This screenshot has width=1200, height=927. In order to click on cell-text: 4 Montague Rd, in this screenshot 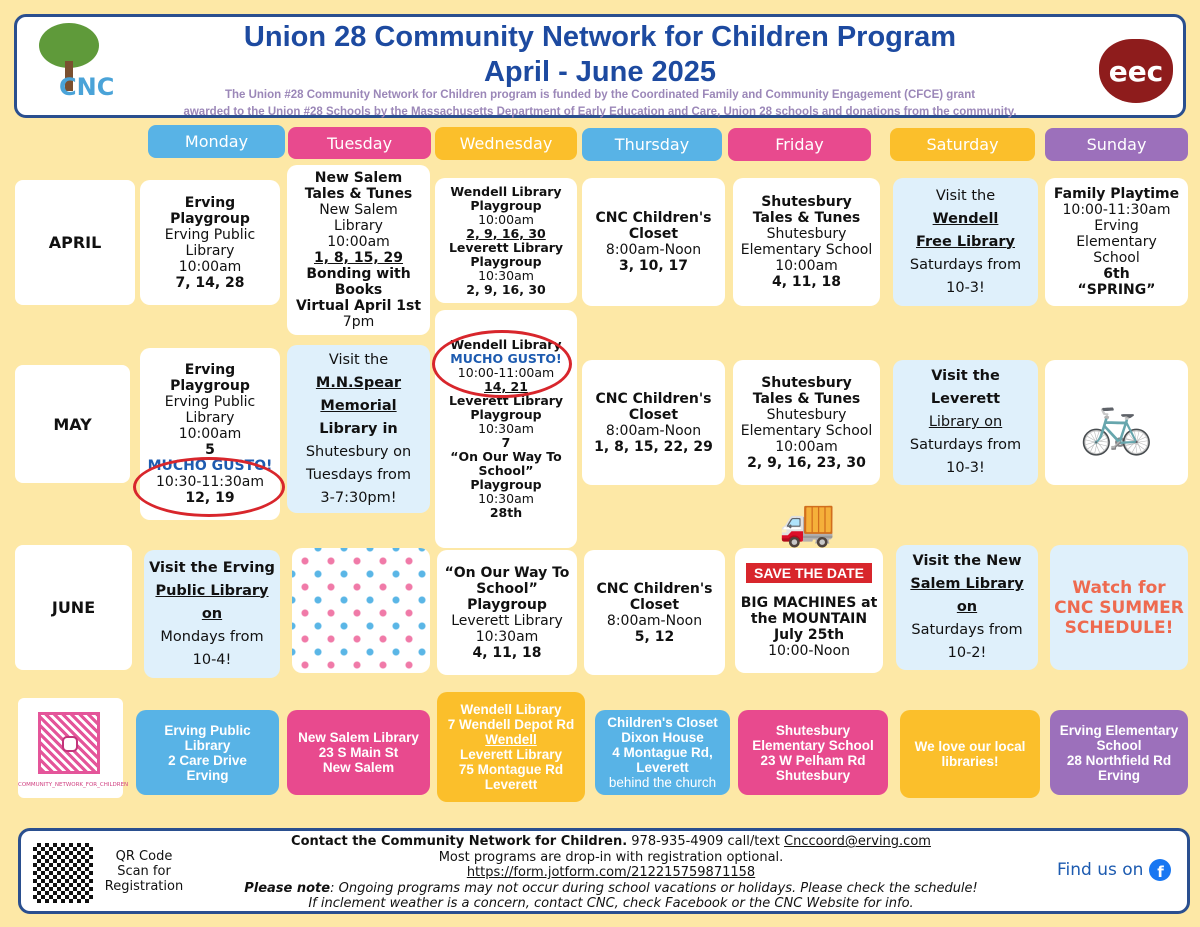, I will do `click(662, 752)`.